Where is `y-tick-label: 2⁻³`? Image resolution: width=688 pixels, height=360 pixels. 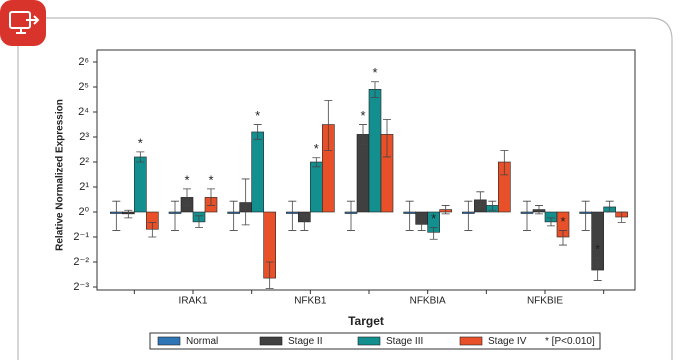 y-tick-label: 2⁻³ is located at coordinates (81, 287).